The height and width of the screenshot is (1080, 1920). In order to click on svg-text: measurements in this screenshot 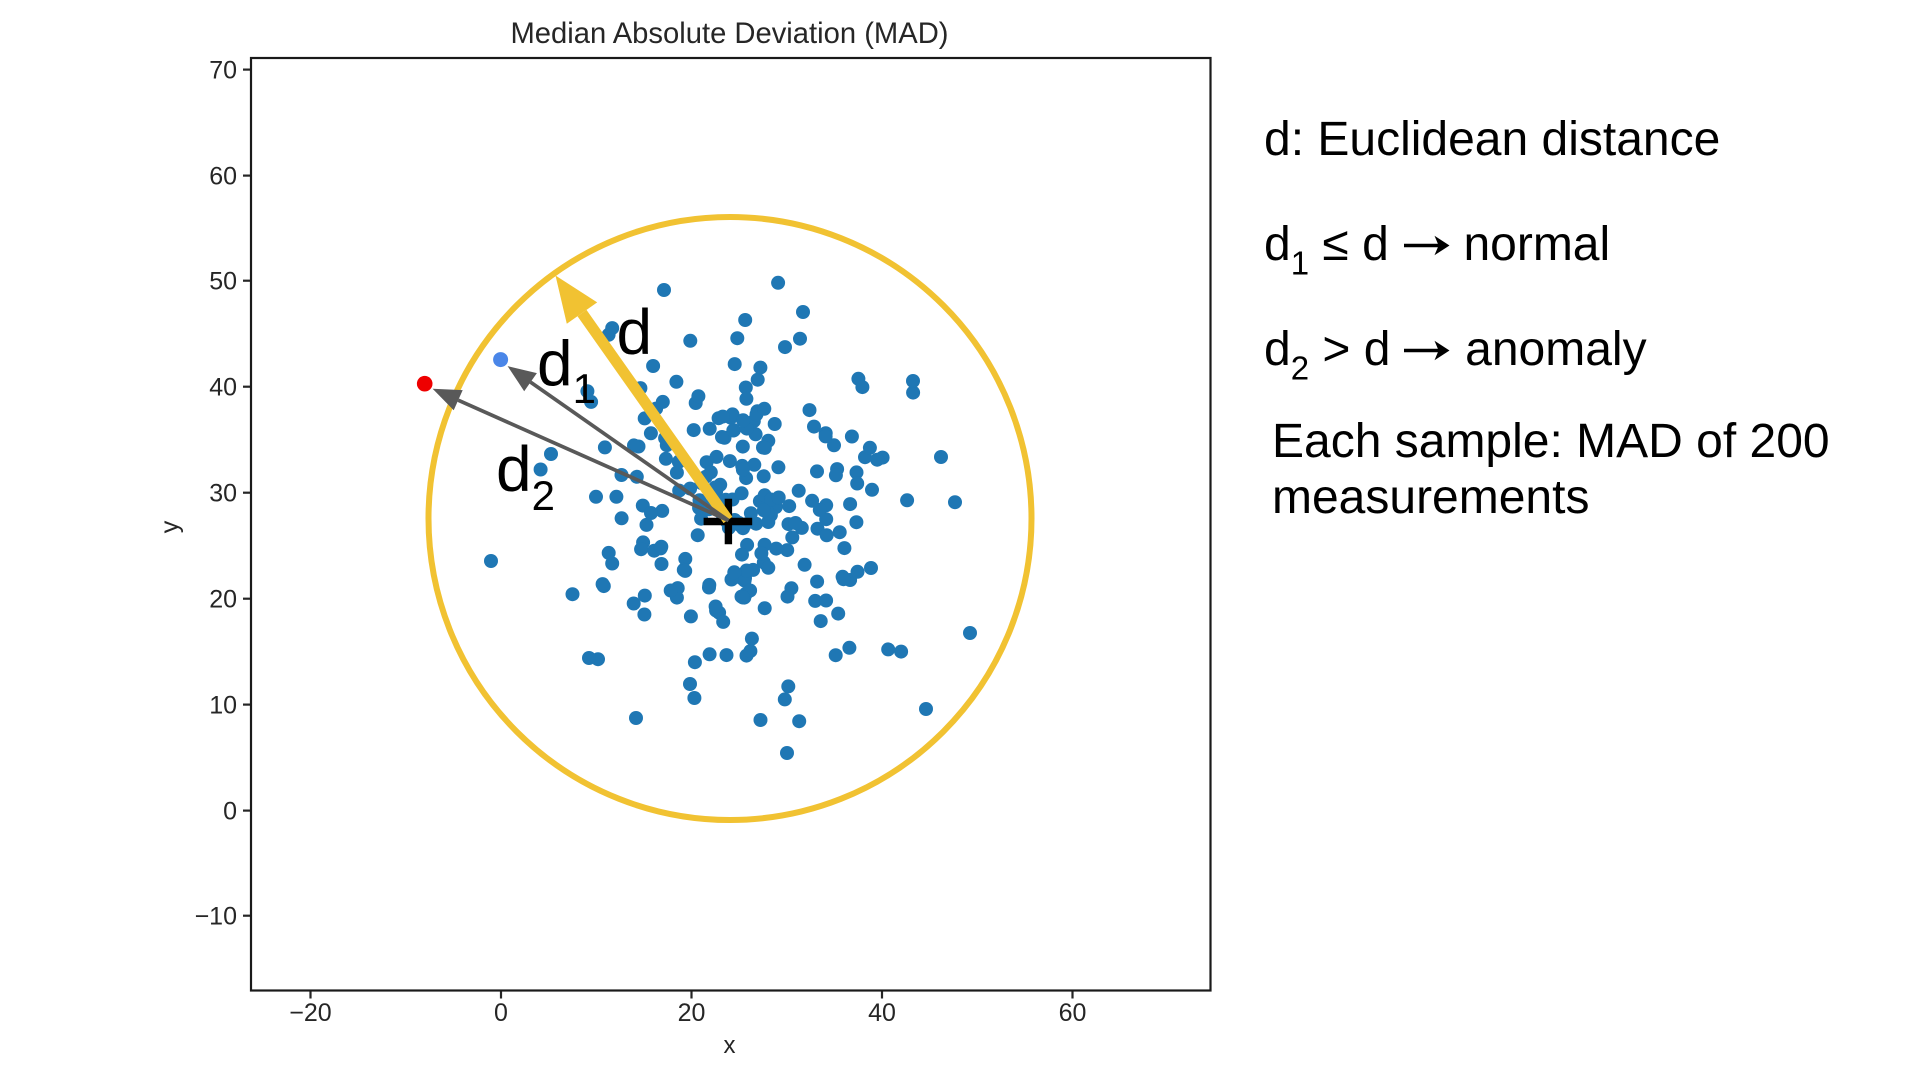, I will do `click(1430, 497)`.